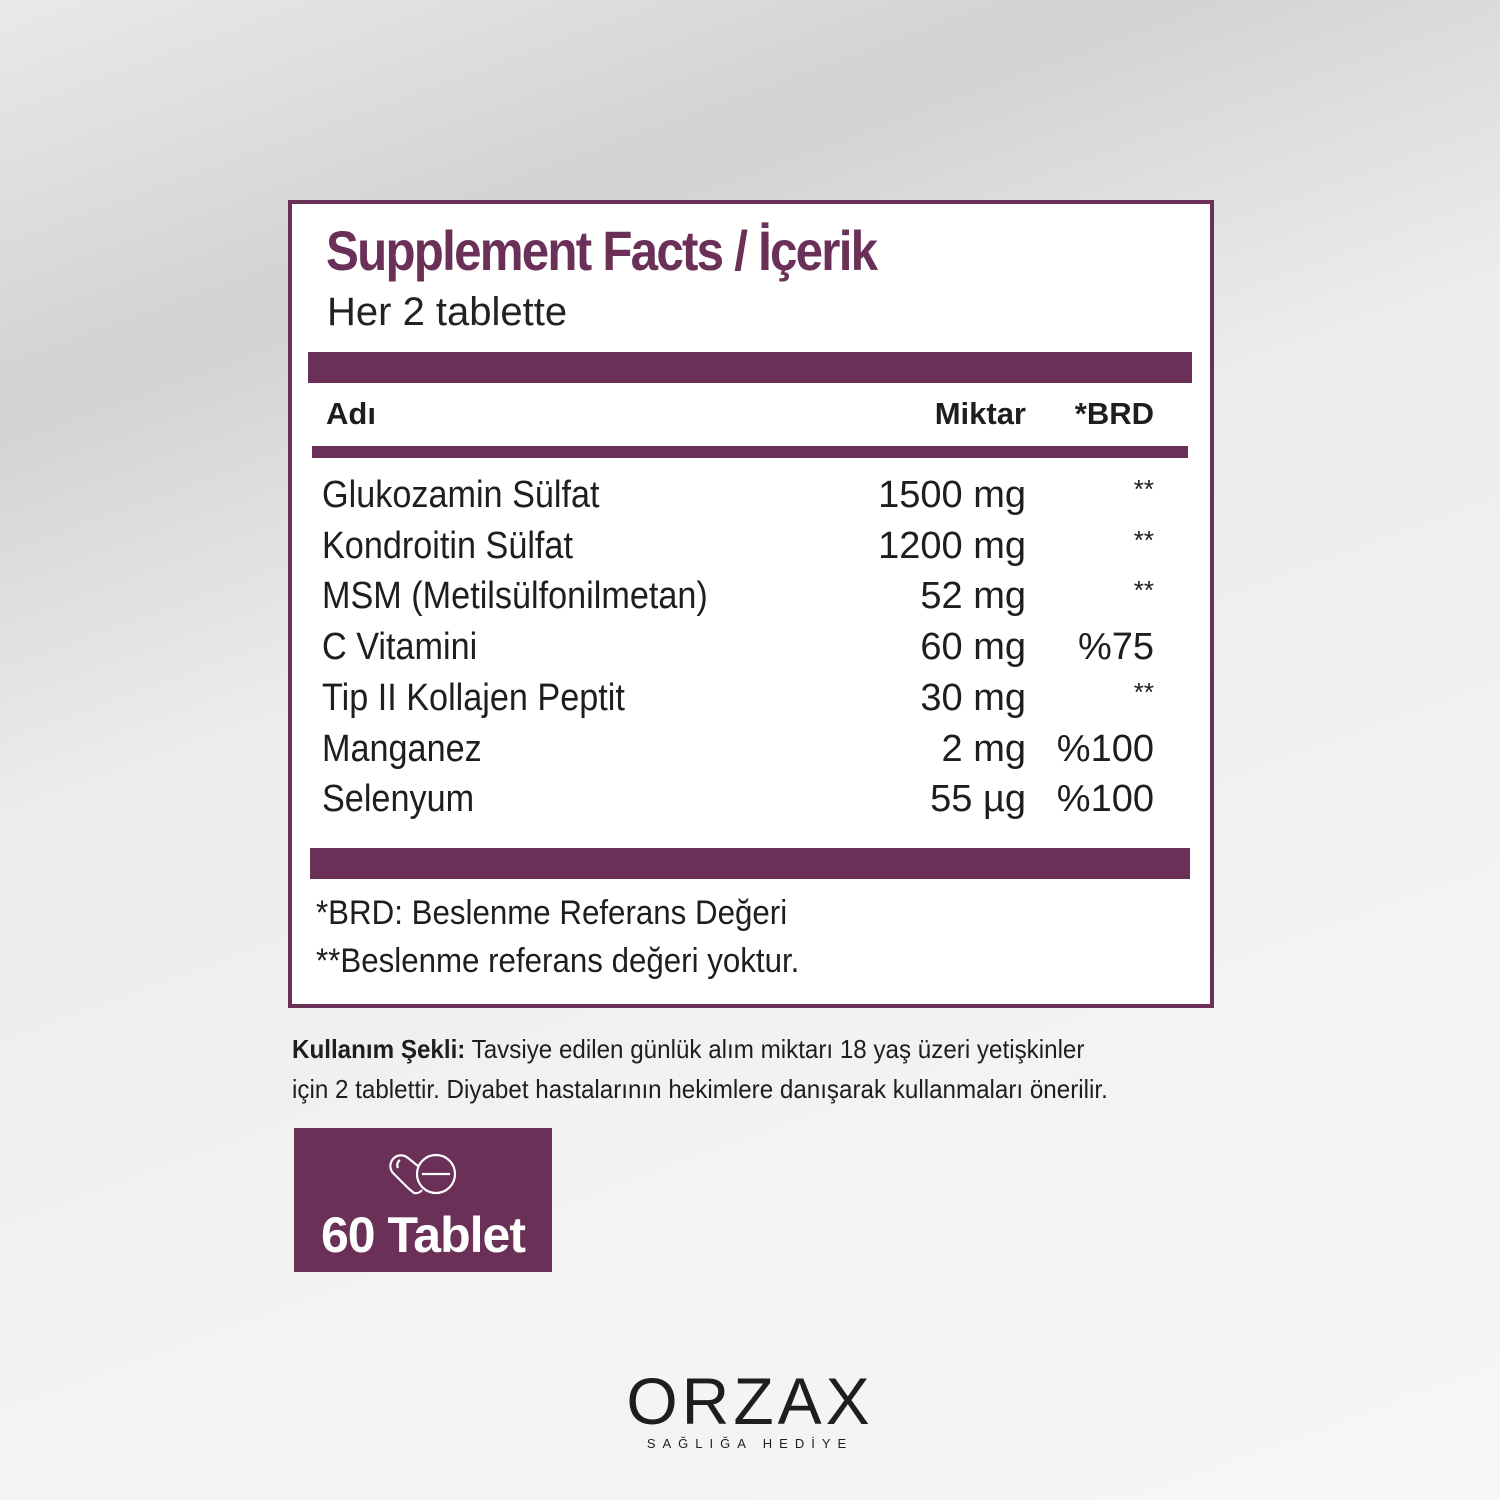 Image resolution: width=1500 pixels, height=1500 pixels. What do you see at coordinates (423, 1174) in the screenshot?
I see `pill-tablet-icon` at bounding box center [423, 1174].